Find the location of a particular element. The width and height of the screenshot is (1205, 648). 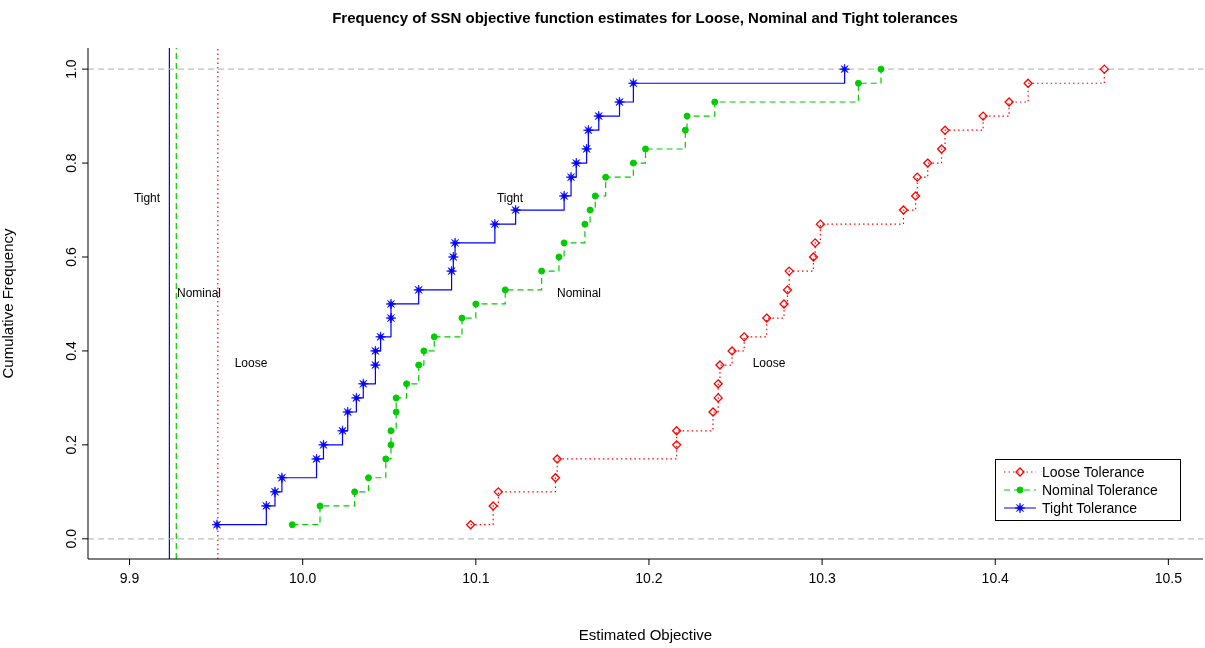

legend-label: Nominal Tolerance is located at coordinates (1100, 490).